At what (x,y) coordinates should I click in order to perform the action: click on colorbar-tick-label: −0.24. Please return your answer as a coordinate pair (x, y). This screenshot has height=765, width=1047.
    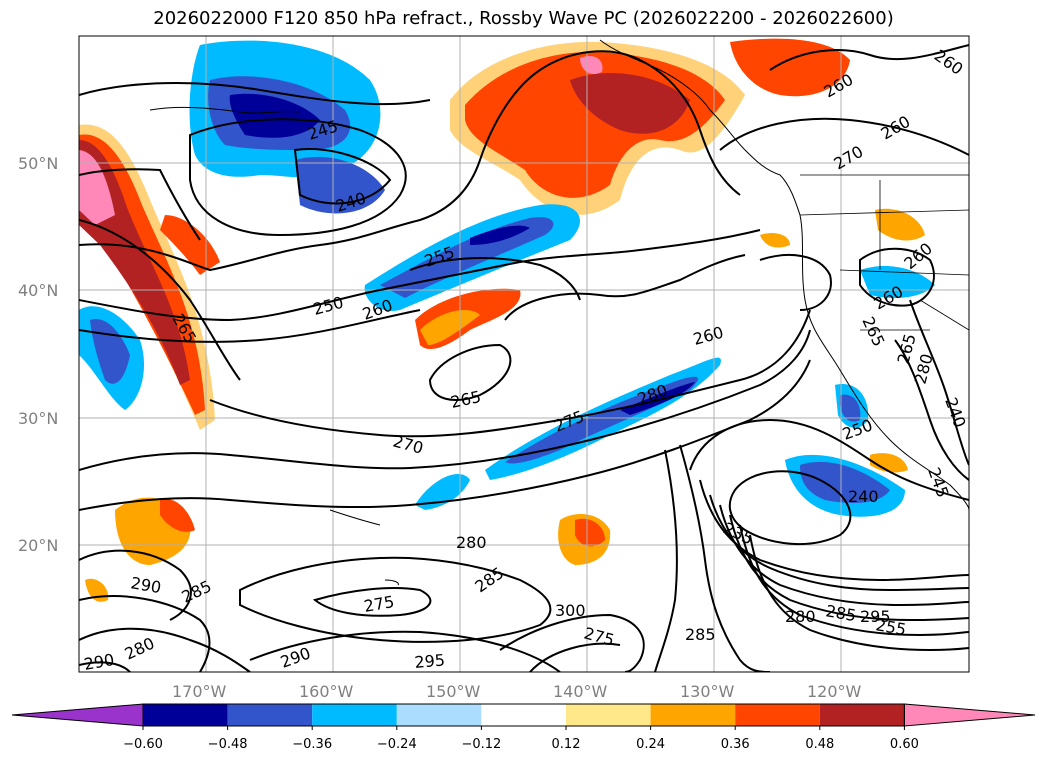
    Looking at the image, I should click on (397, 744).